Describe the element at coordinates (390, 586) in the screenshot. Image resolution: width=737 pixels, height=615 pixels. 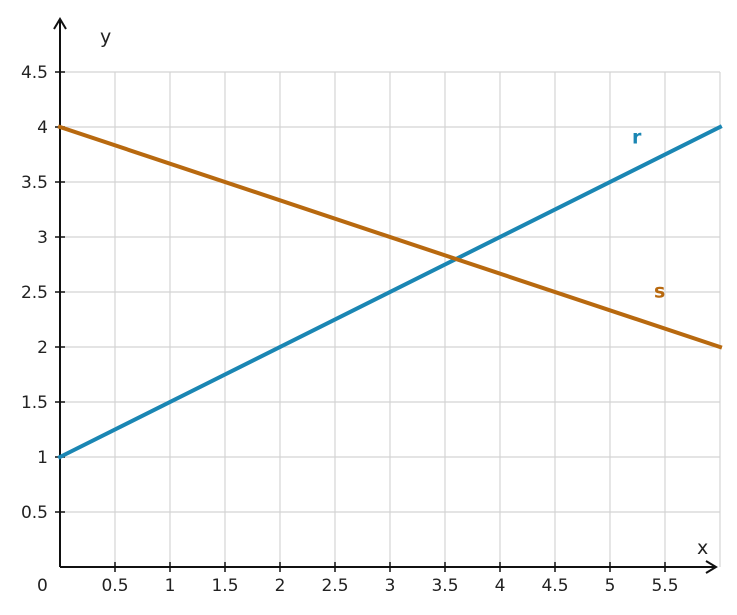
I see `x-tick-label: 3` at that location.